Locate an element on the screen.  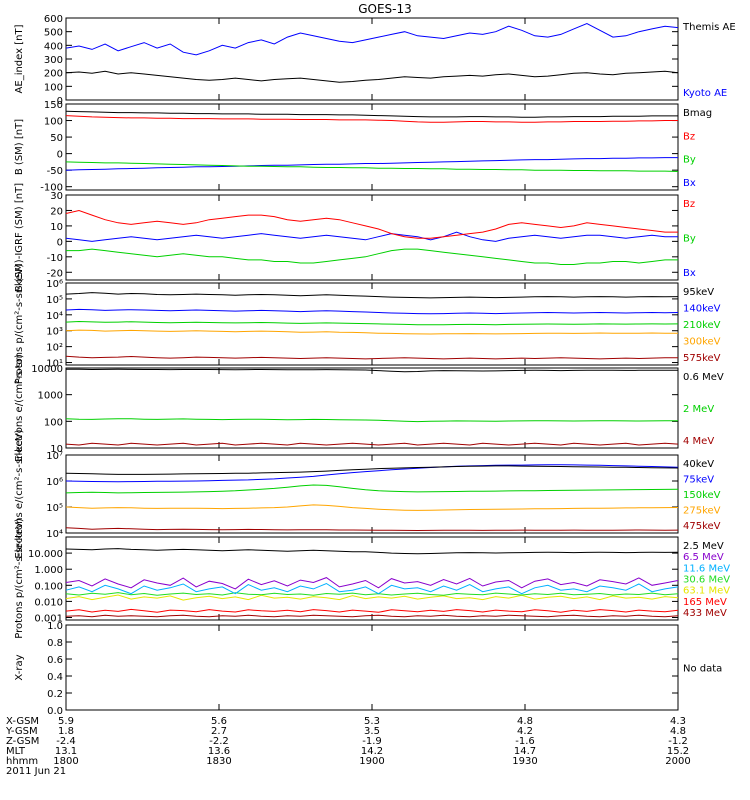
y-tick-label: 0.8 is located at coordinates (55, 643).